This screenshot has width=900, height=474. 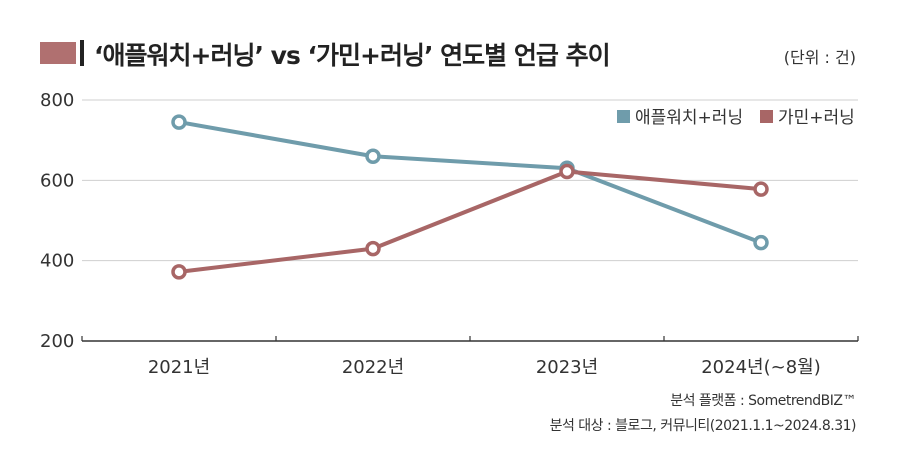 What do you see at coordinates (58, 53) in the screenshot?
I see `title-color-block` at bounding box center [58, 53].